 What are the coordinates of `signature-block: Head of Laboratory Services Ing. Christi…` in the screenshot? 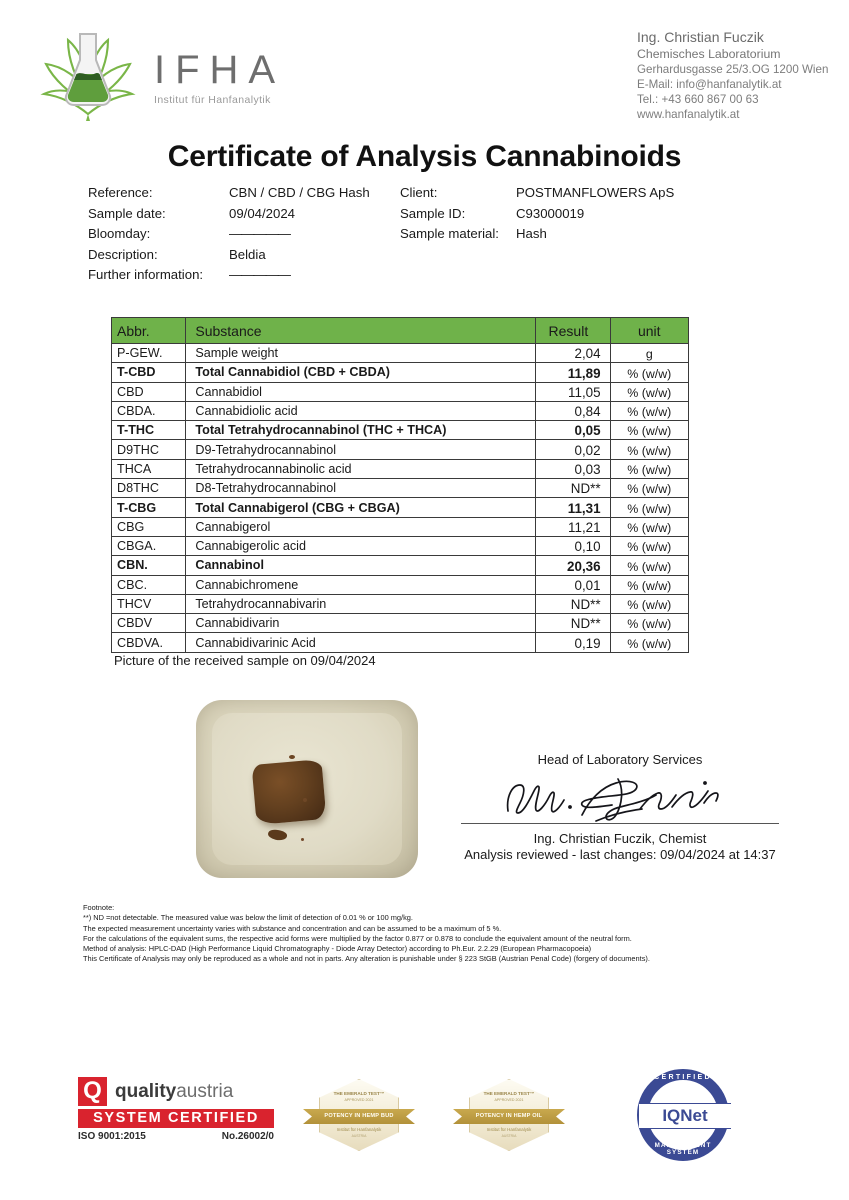 It's located at (620, 807).